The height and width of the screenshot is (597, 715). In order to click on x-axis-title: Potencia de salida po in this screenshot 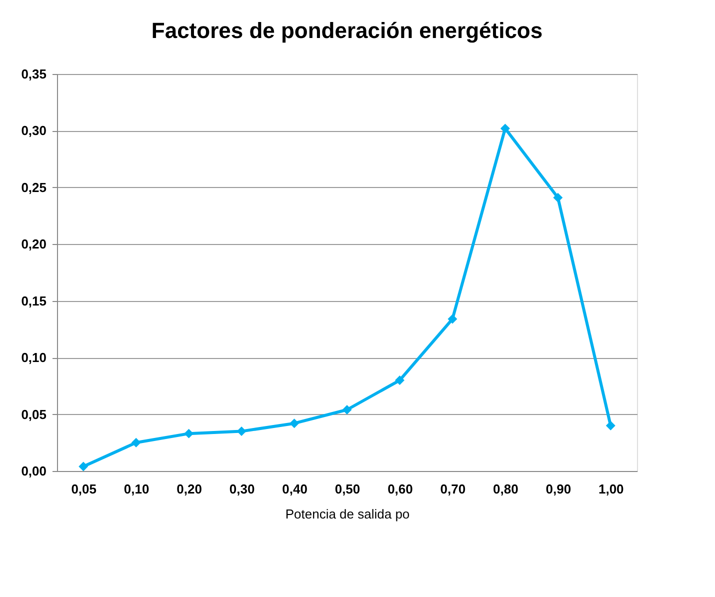, I will do `click(347, 514)`.